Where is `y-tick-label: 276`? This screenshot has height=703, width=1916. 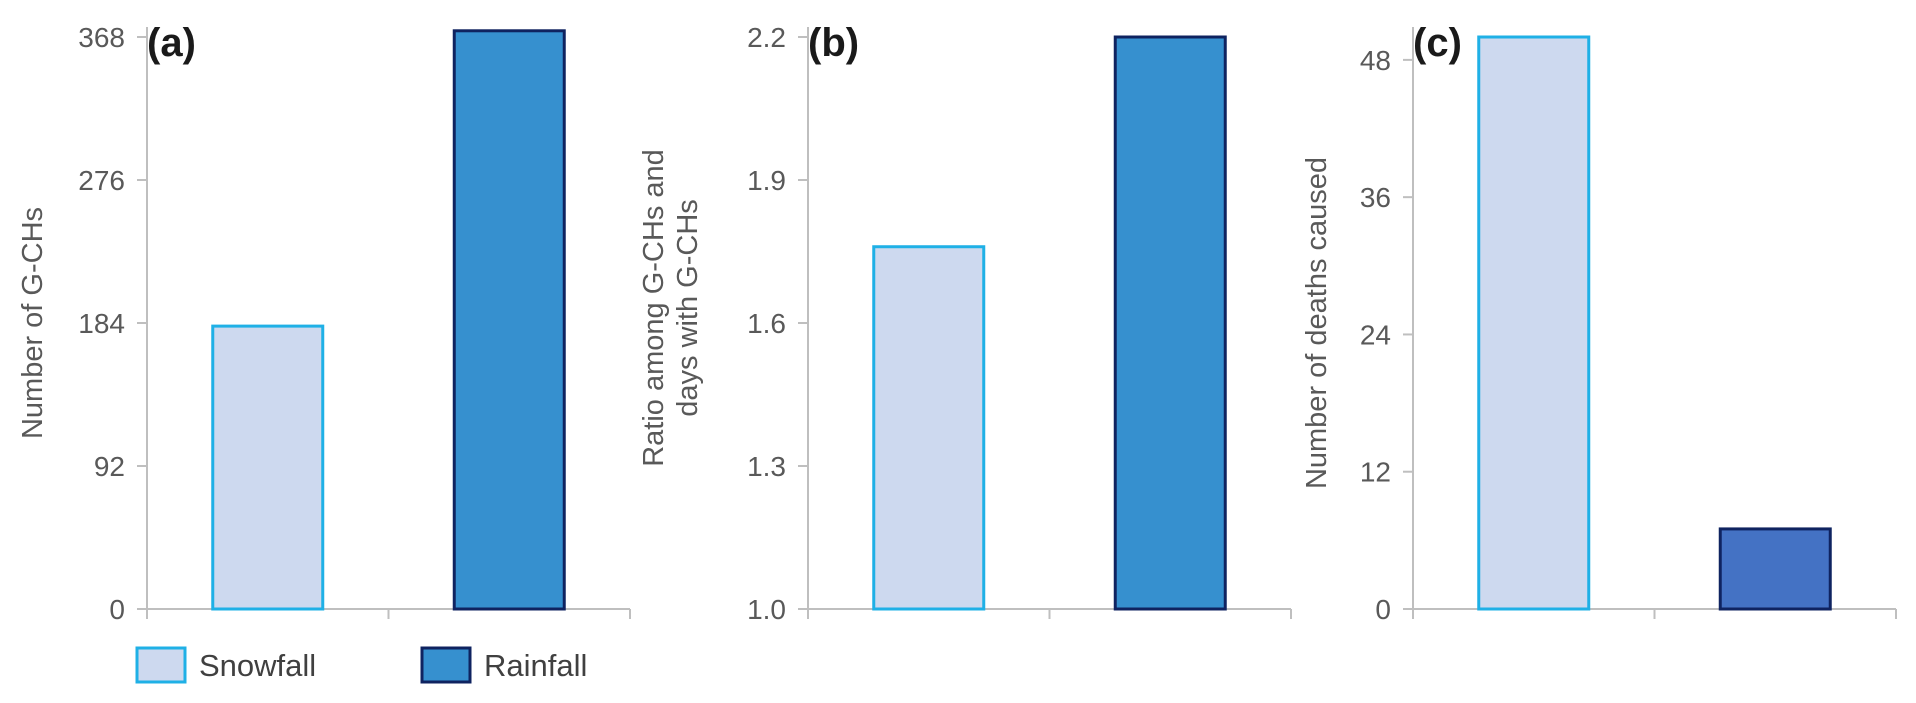
y-tick-label: 276 is located at coordinates (101, 180).